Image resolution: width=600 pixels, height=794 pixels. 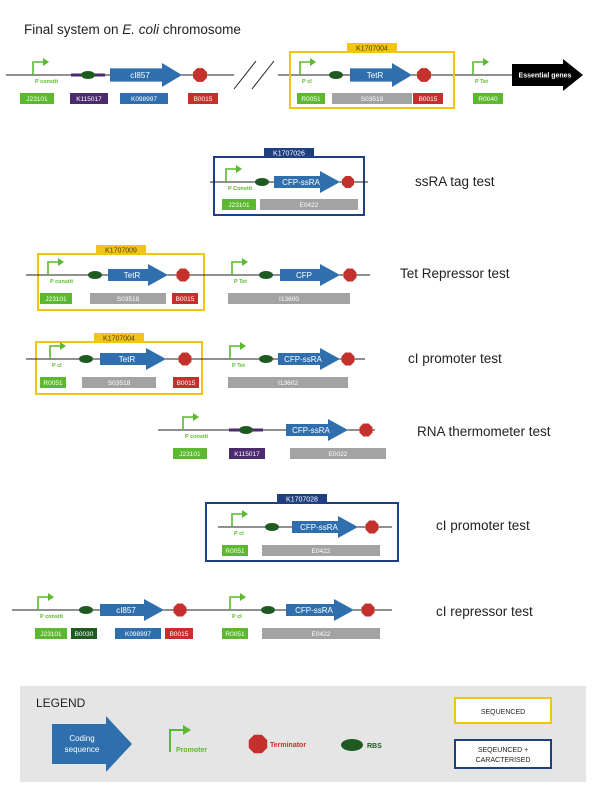 I want to click on legend-seq-char-label: CARACTERISED, so click(x=503, y=760).